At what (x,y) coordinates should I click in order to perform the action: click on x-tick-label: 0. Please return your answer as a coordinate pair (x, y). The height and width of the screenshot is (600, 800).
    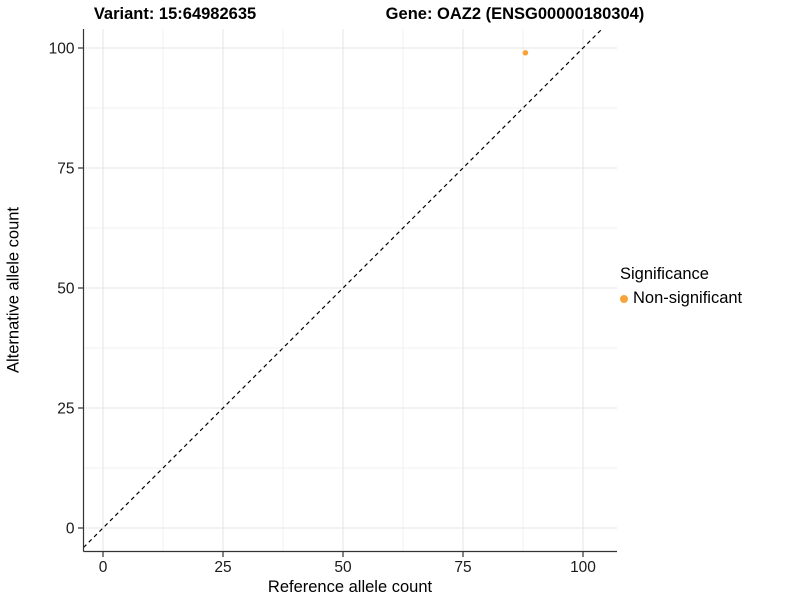
    Looking at the image, I should click on (103, 567).